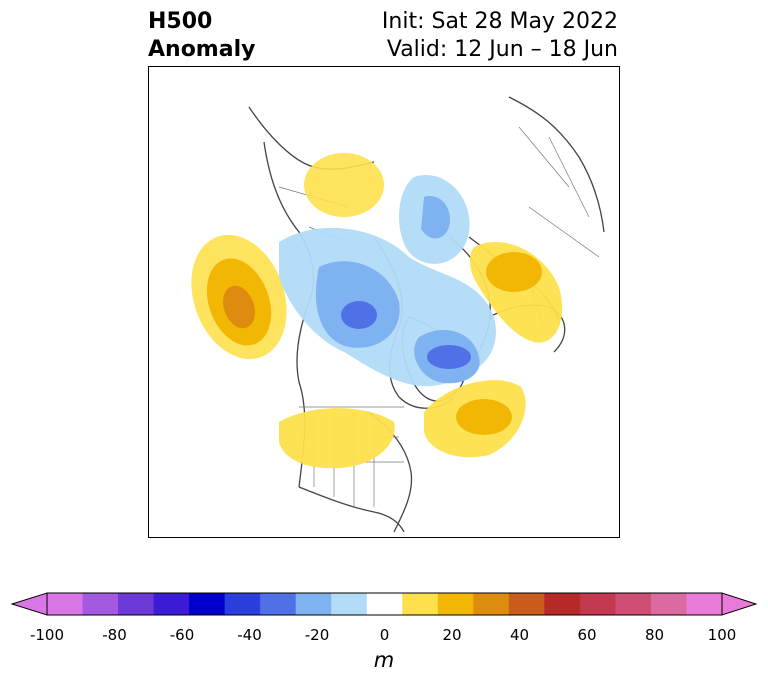 The image size is (768, 684). What do you see at coordinates (384, 635) in the screenshot?
I see `colorbar-tick-label: 0` at bounding box center [384, 635].